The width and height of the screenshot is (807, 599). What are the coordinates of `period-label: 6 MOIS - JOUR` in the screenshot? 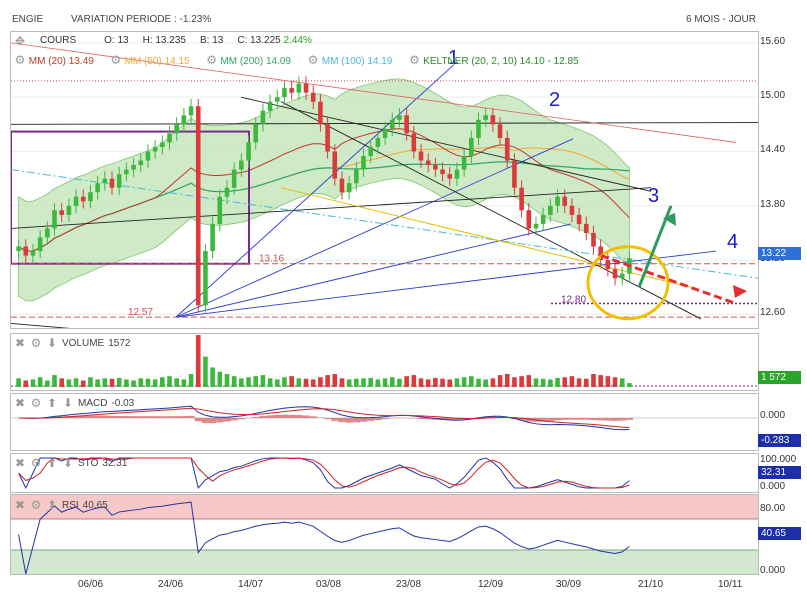 It's located at (721, 19).